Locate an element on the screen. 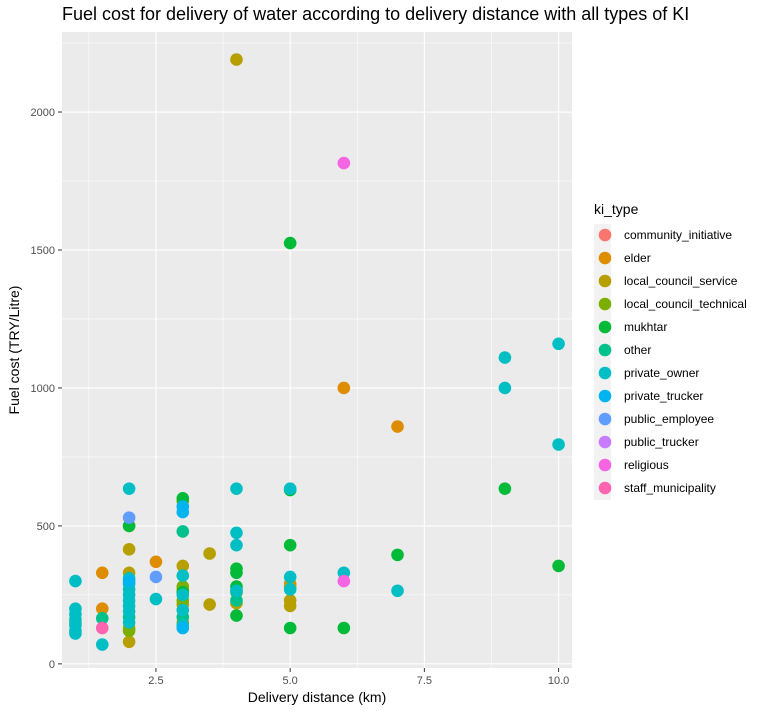 Image resolution: width=767 pixels, height=713 pixels. legend-label: private_owner is located at coordinates (661, 373).